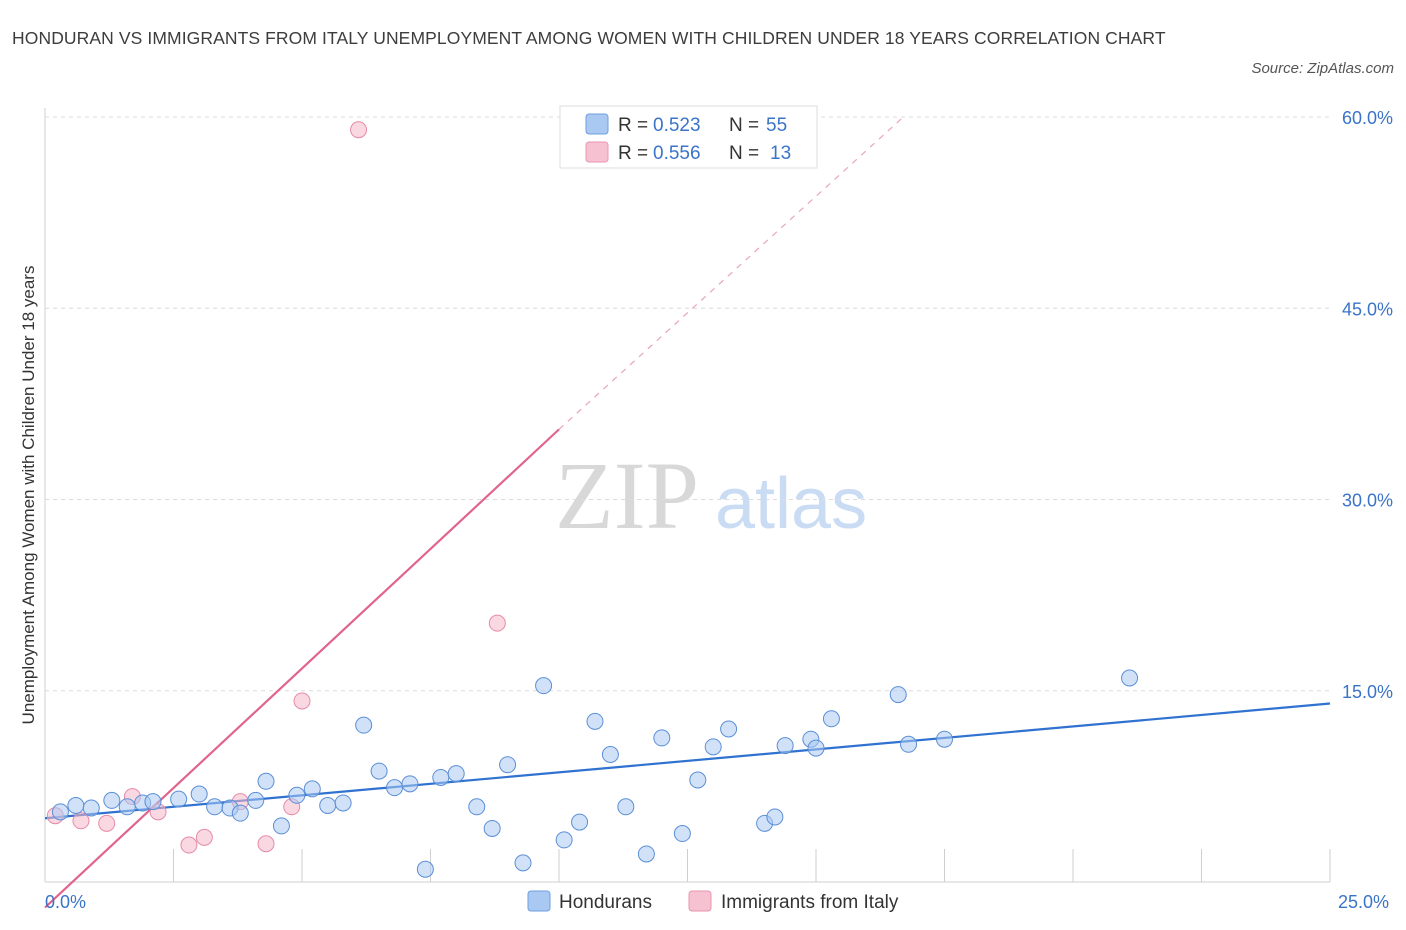 The image size is (1406, 930). What do you see at coordinates (810, 902) in the screenshot?
I see `legend-bottom-label-italy: Immigrants from Italy` at bounding box center [810, 902].